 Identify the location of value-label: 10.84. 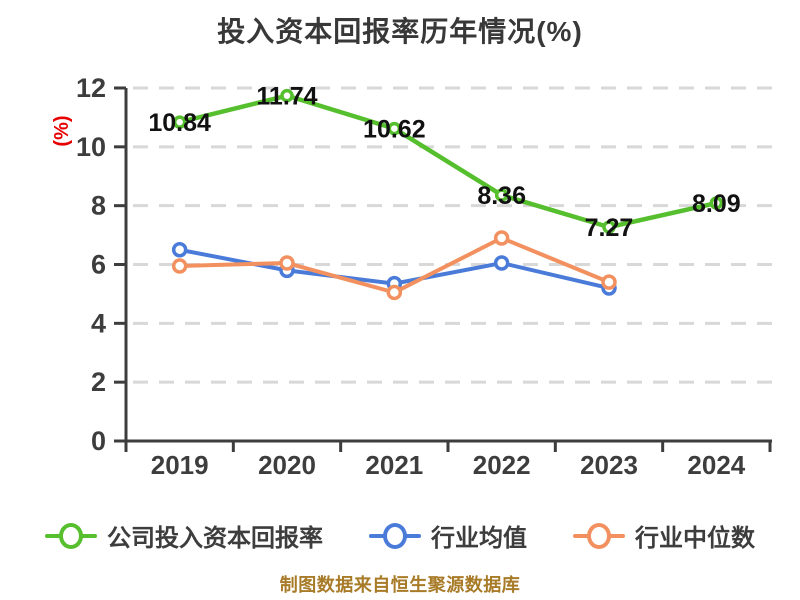
(179, 123).